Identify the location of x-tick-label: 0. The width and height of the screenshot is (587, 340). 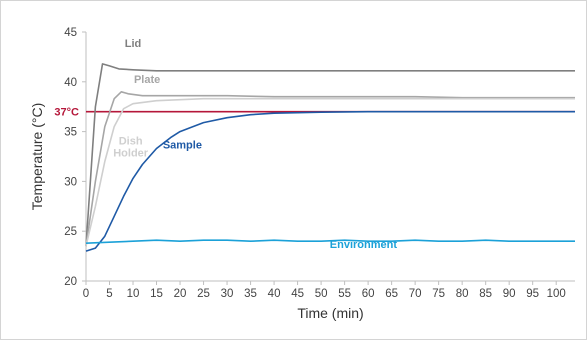
(86, 294).